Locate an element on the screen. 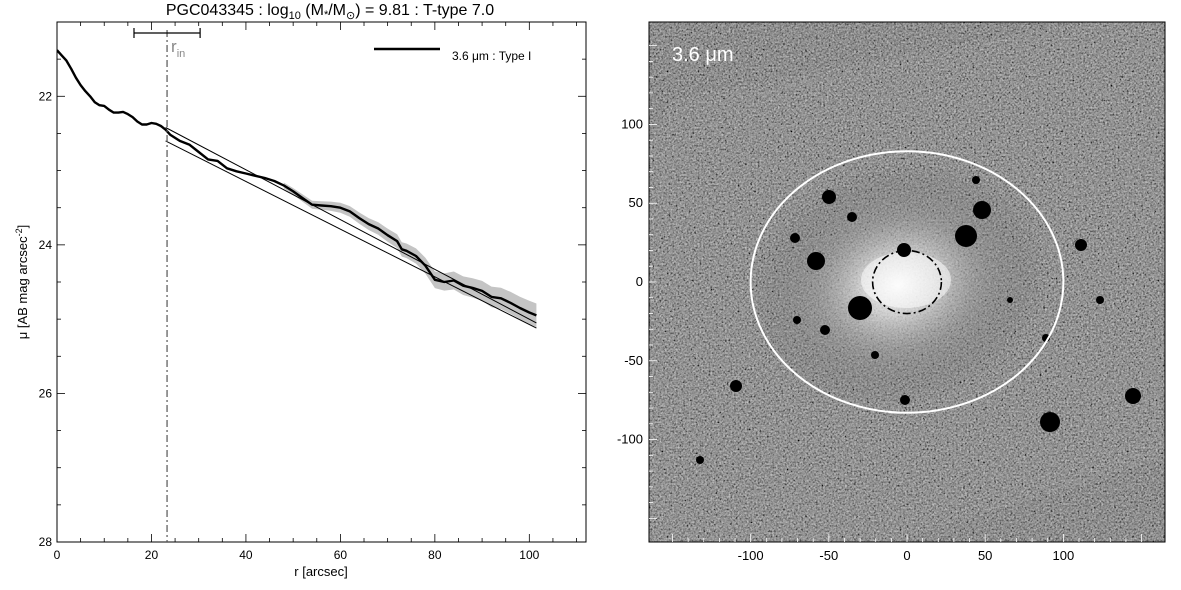 Image resolution: width=1181 pixels, height=590 pixels. y-tick-label: 24 is located at coordinates (46, 245).